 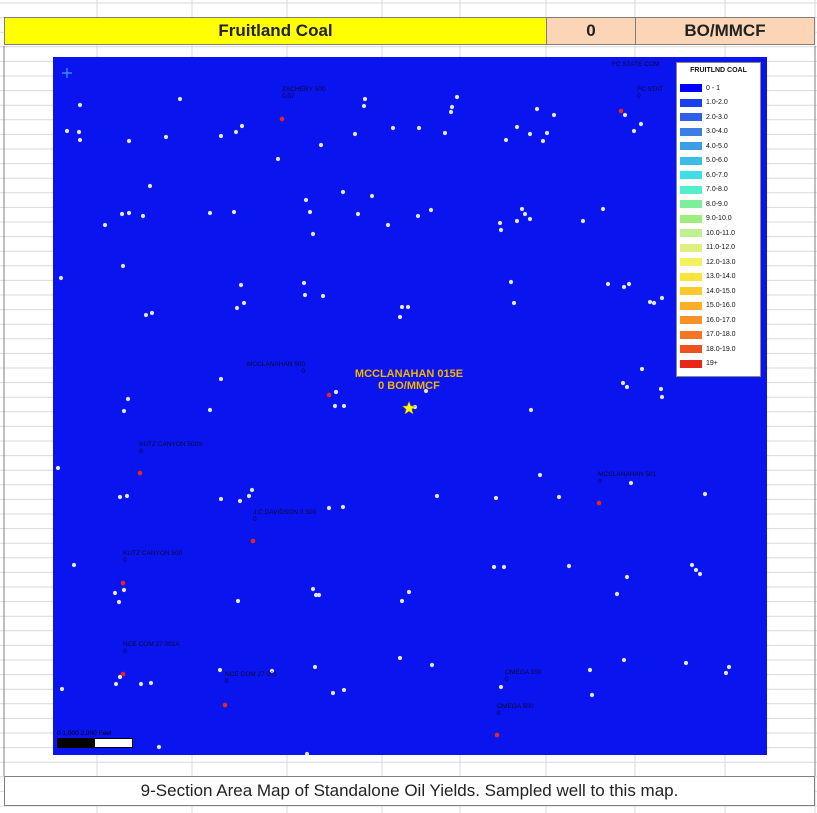 What do you see at coordinates (718, 132) in the screenshot?
I see `legend-item: 3.0-4.0` at bounding box center [718, 132].